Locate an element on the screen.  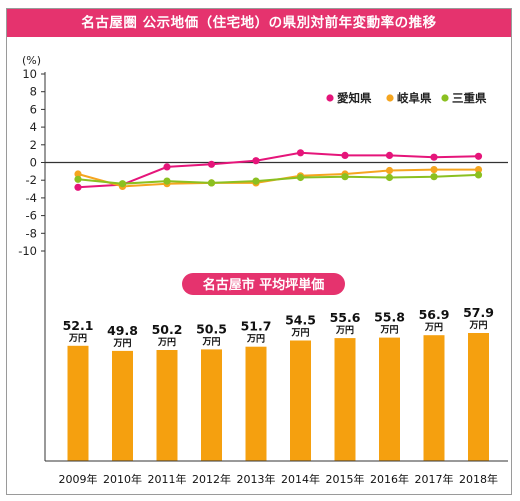
x-tick-label: 2014年 is located at coordinates (300, 479).